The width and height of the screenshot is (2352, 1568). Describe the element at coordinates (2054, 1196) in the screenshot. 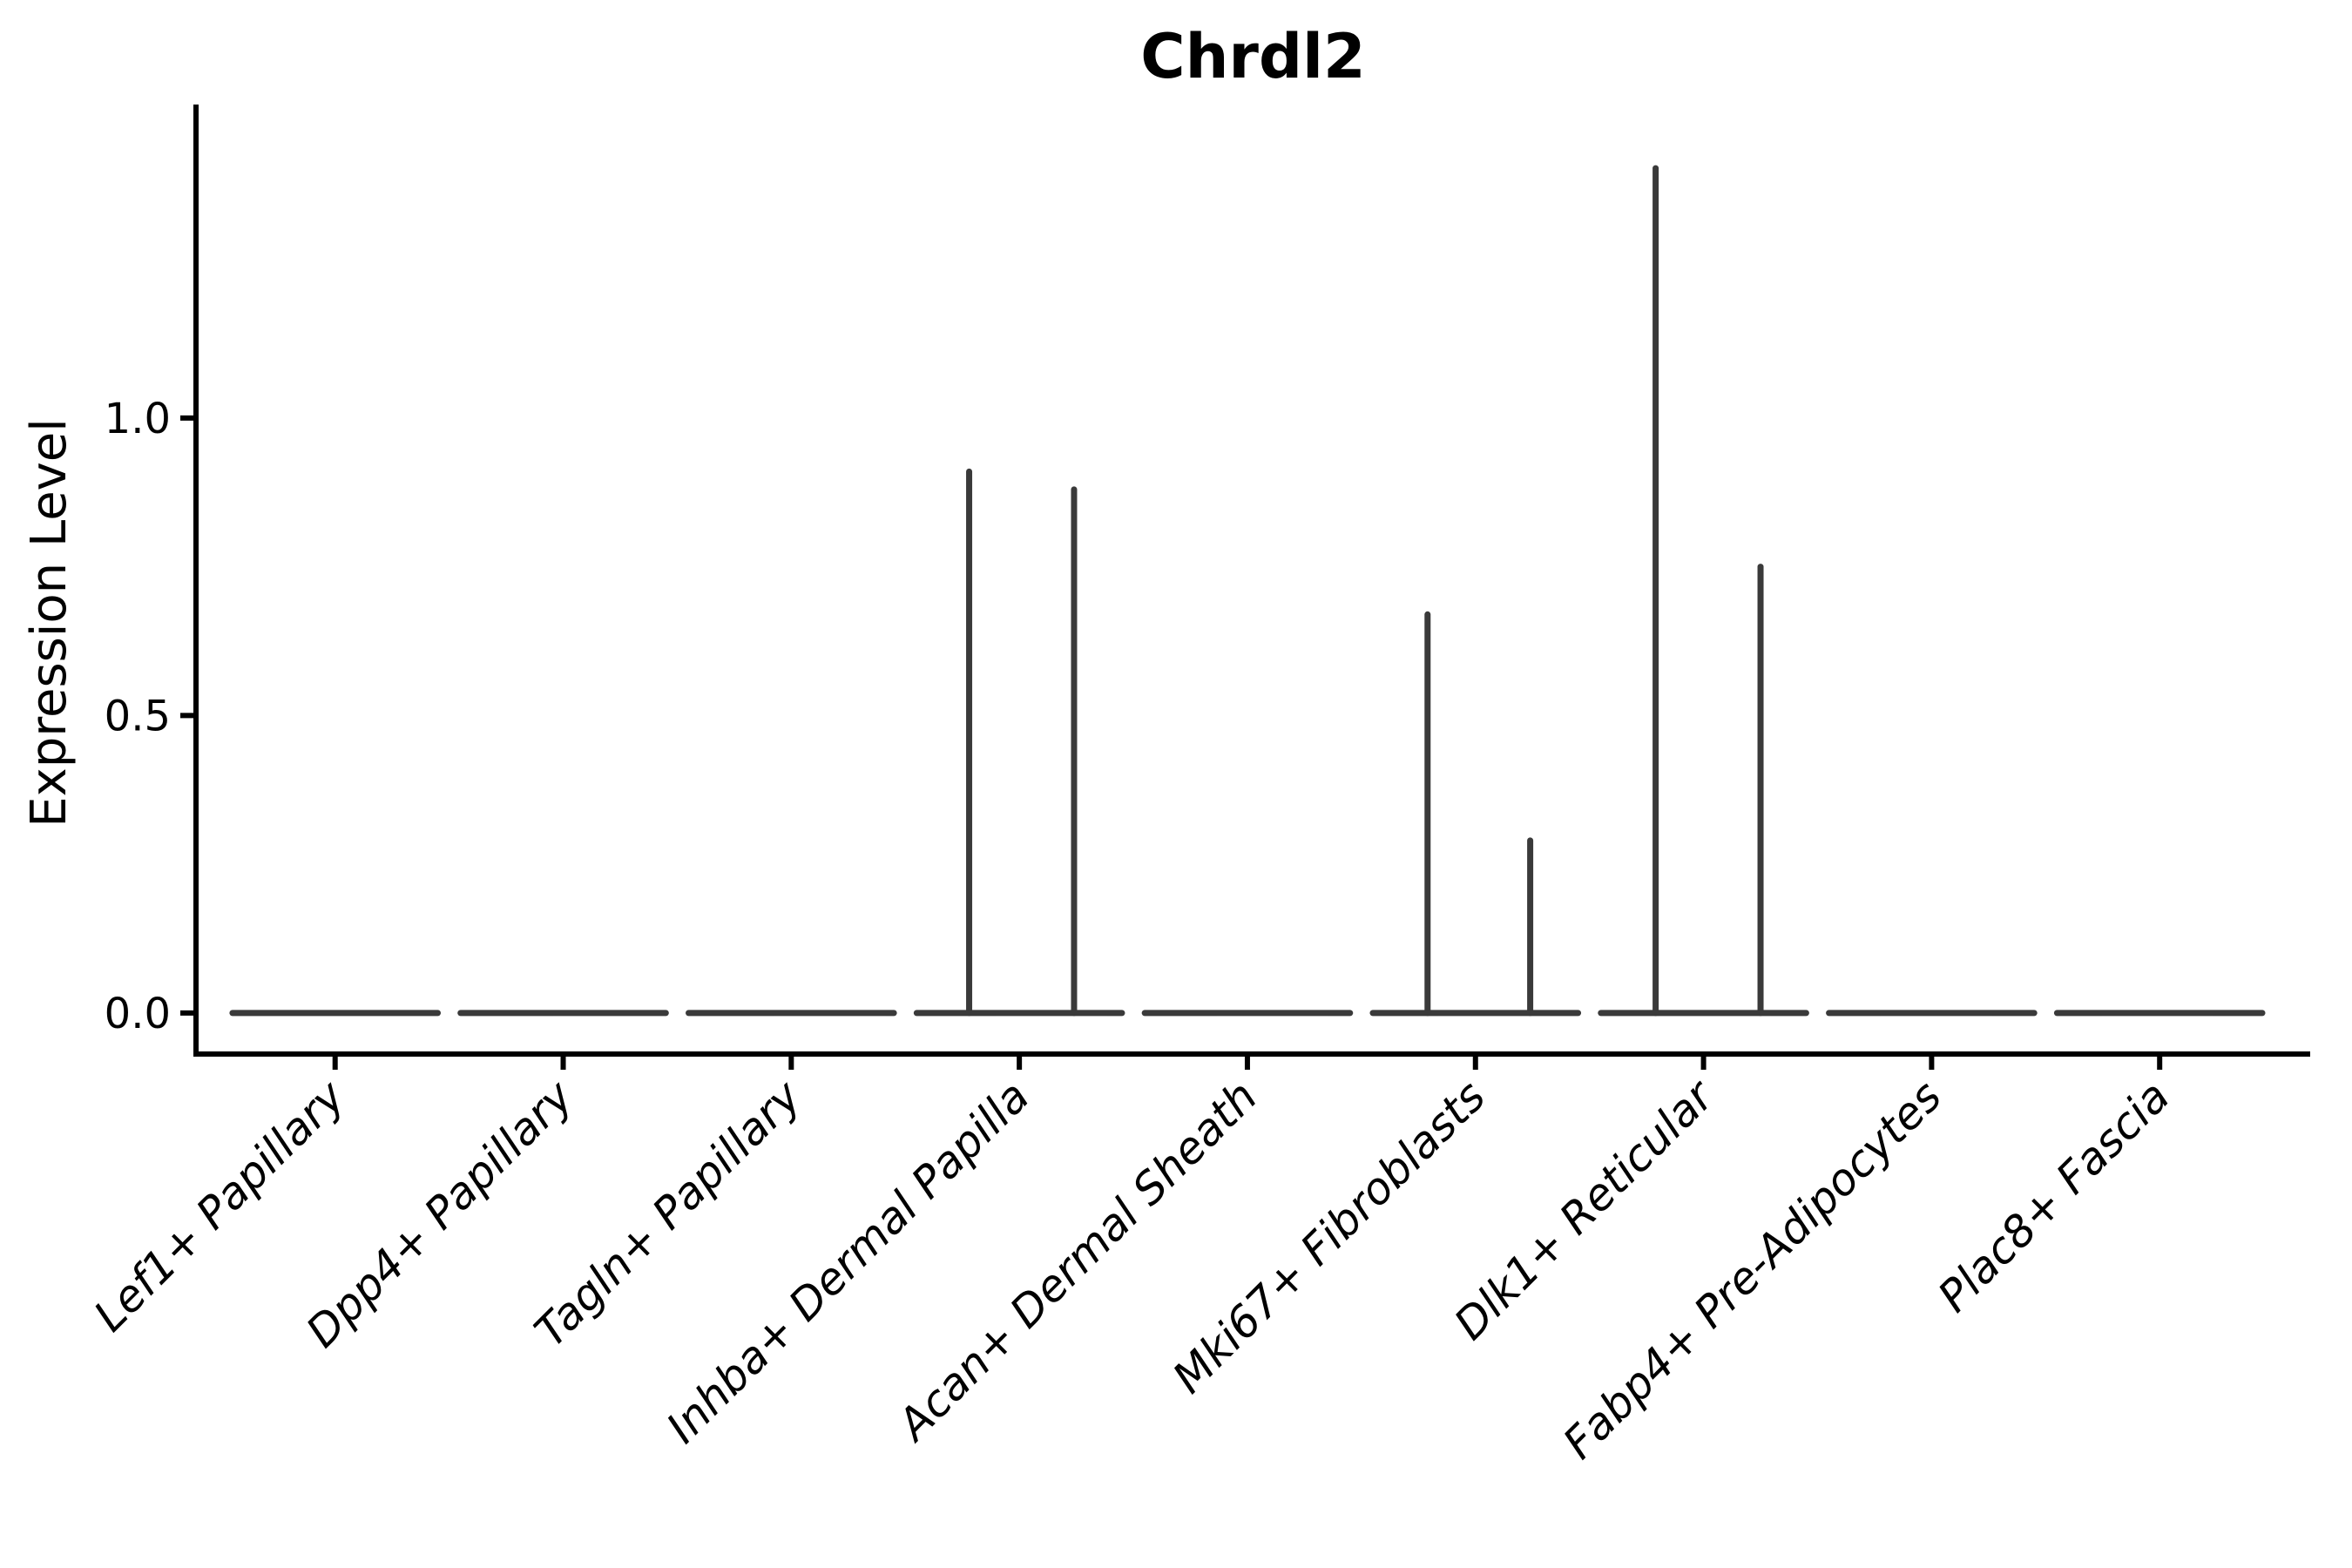

I see `x-category-label: Plac8+ Fascia` at that location.